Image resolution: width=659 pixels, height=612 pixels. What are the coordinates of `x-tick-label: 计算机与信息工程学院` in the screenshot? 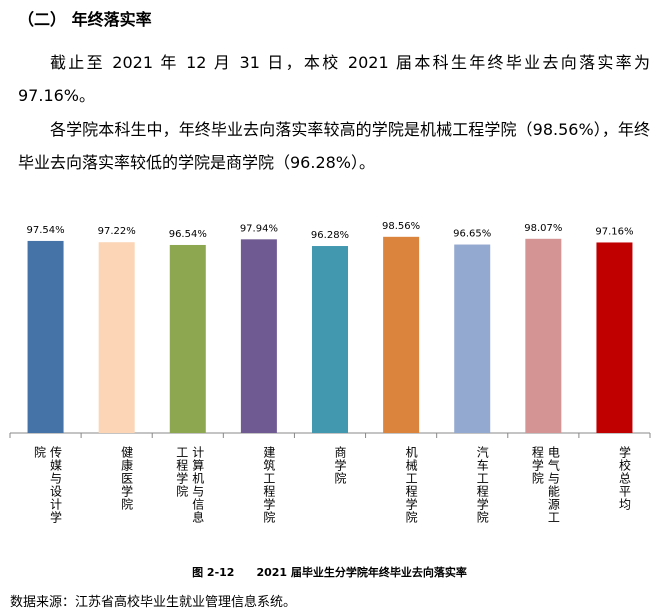 It's located at (189, 485).